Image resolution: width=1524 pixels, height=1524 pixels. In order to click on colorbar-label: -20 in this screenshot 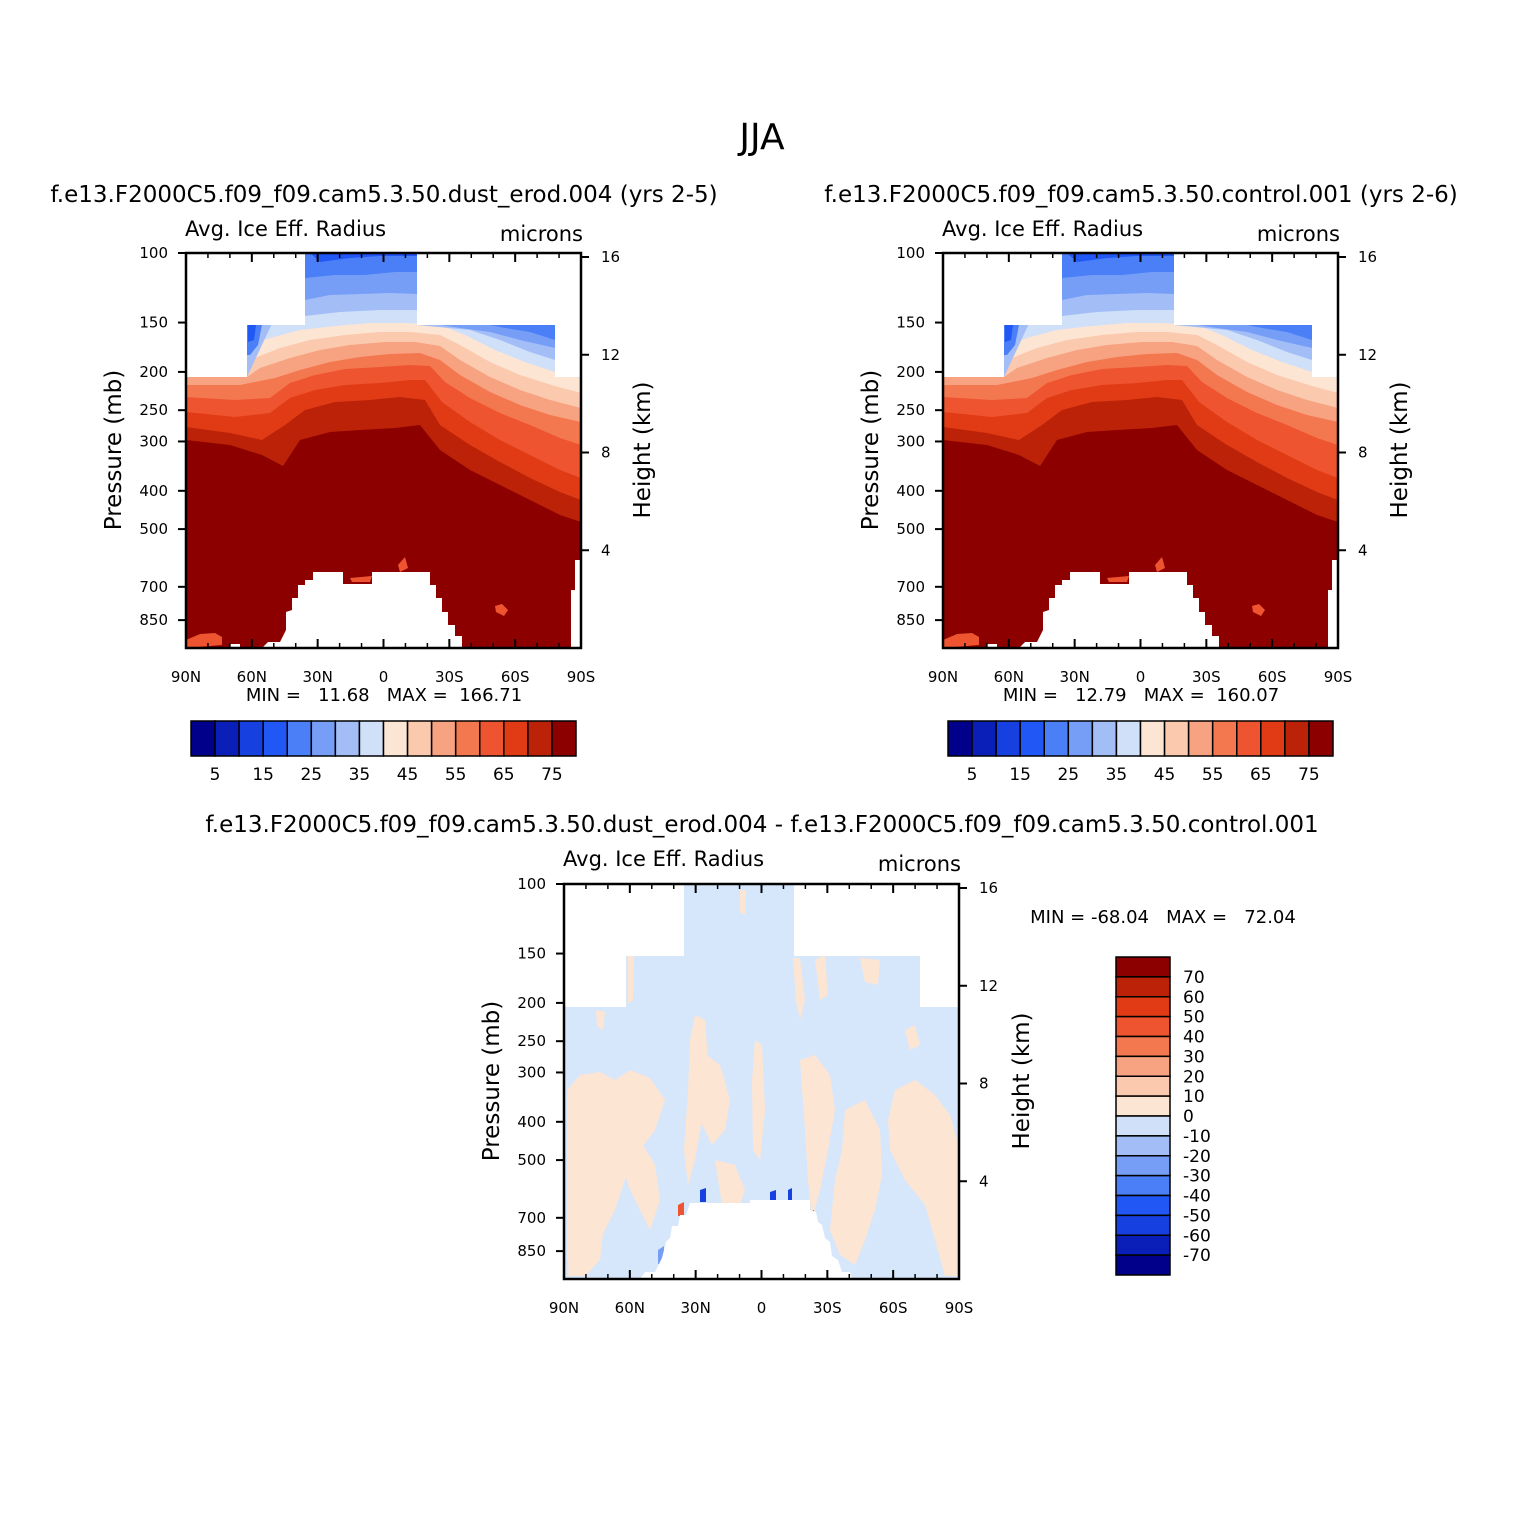, I will do `click(1197, 1157)`.